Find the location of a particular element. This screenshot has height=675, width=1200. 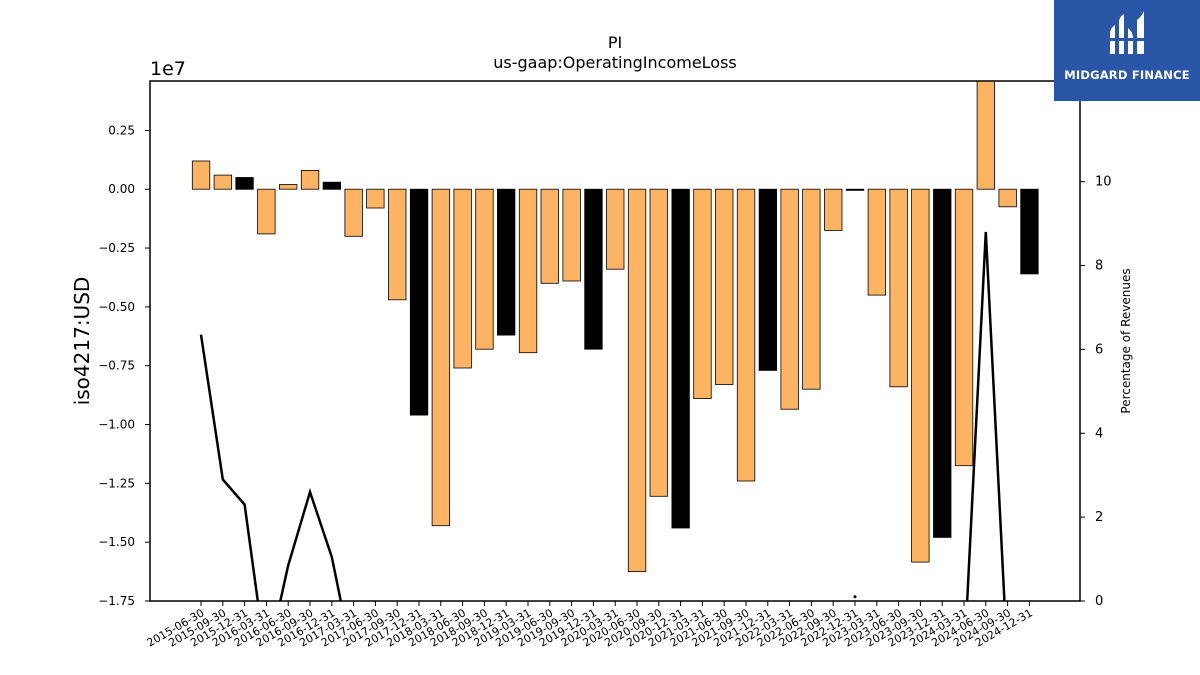

y-offset-label: 1e7 is located at coordinates (168, 69).